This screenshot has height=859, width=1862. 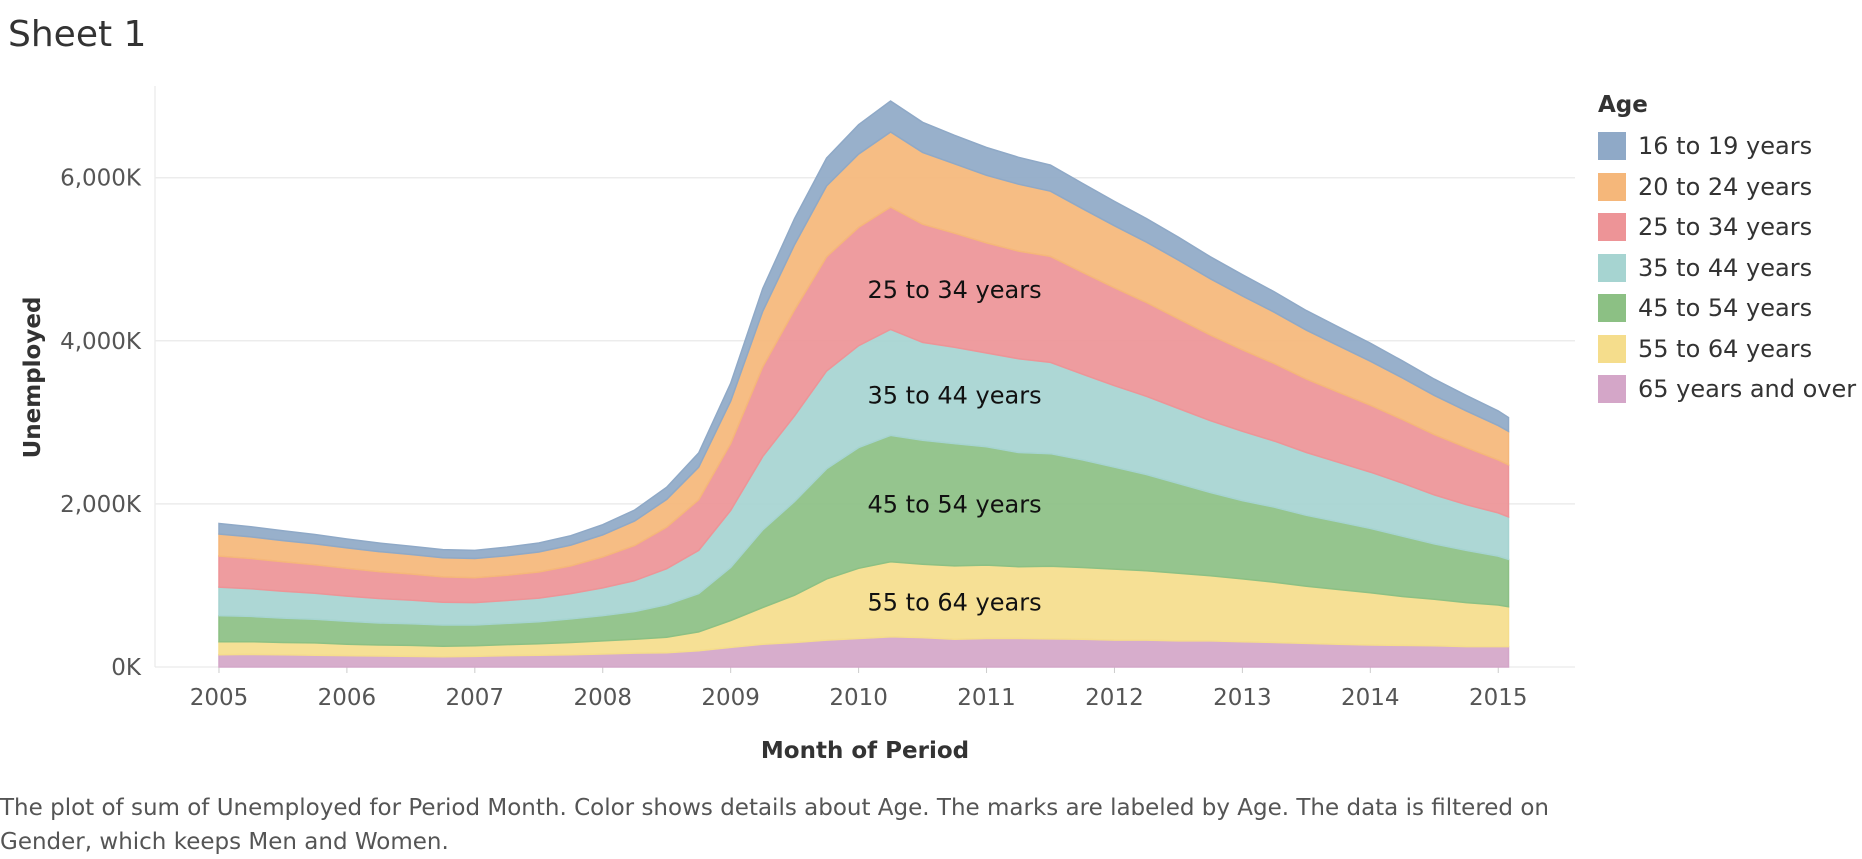 What do you see at coordinates (1623, 105) in the screenshot?
I see `legend-title: Age` at bounding box center [1623, 105].